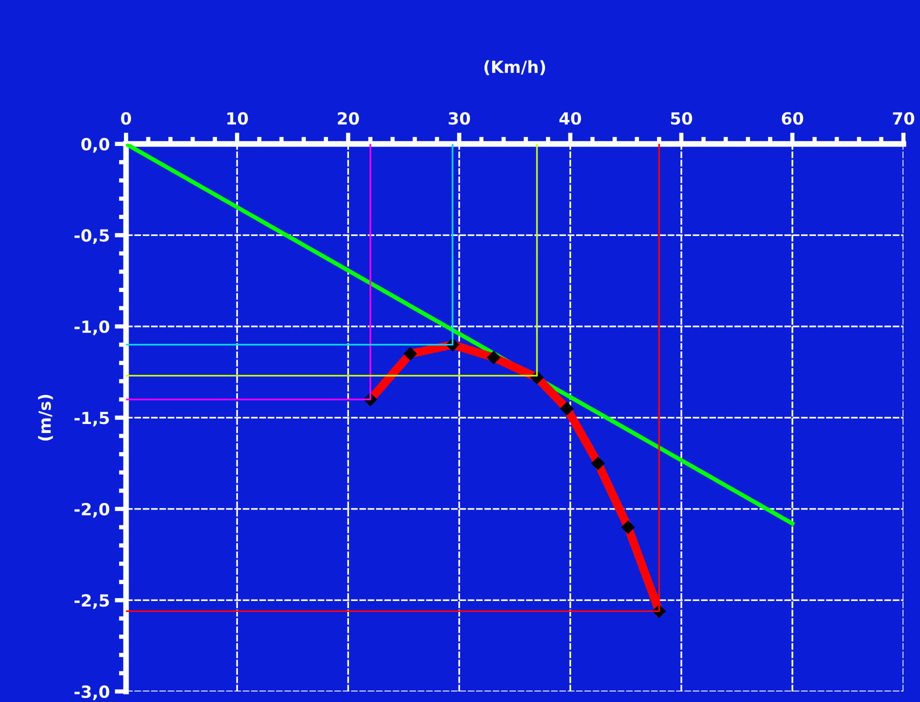 This screenshot has width=920, height=702. Describe the element at coordinates (92, 692) in the screenshot. I see `y-tick-label: -3,0` at that location.